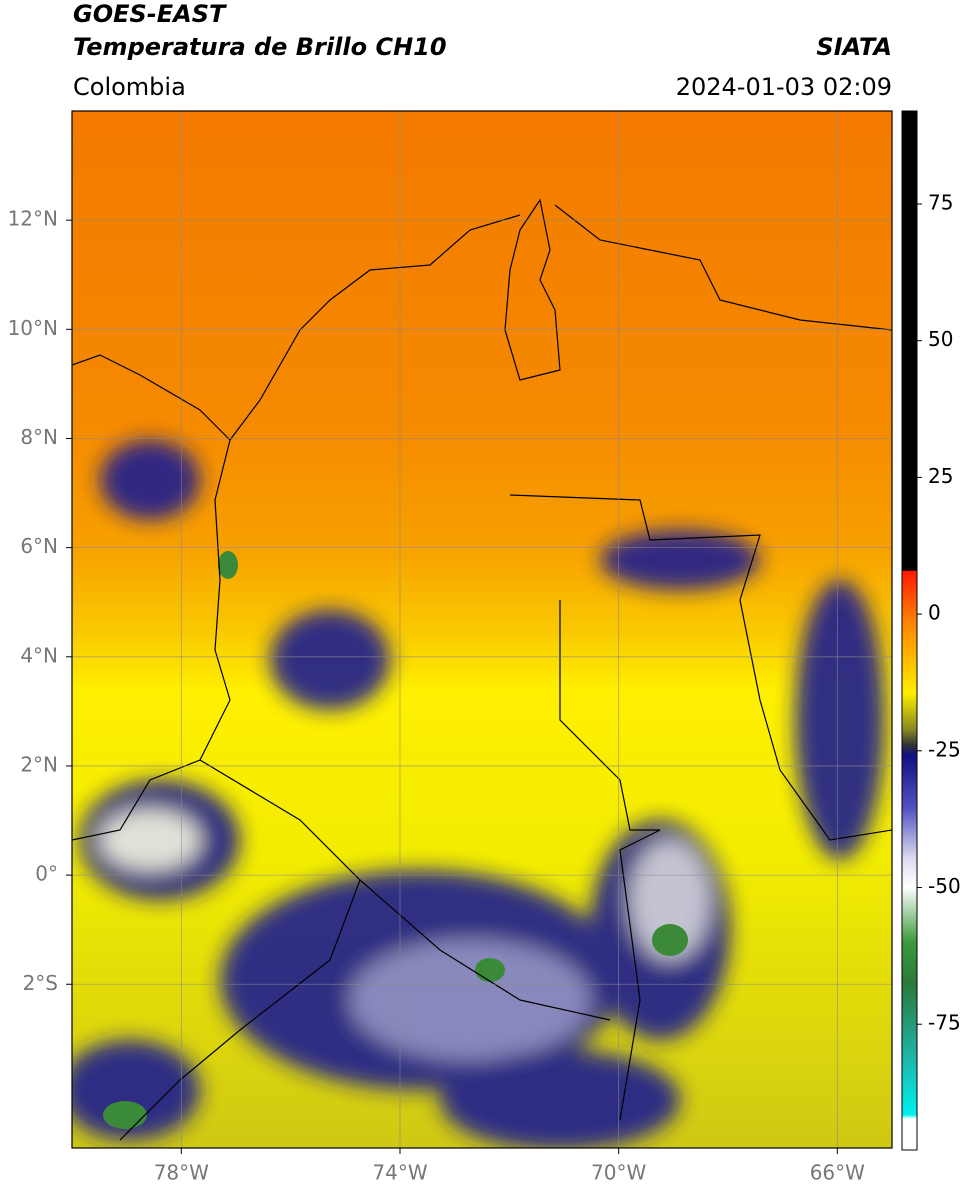  What do you see at coordinates (39, 546) in the screenshot?
I see `y-tick-label: 6°N` at bounding box center [39, 546].